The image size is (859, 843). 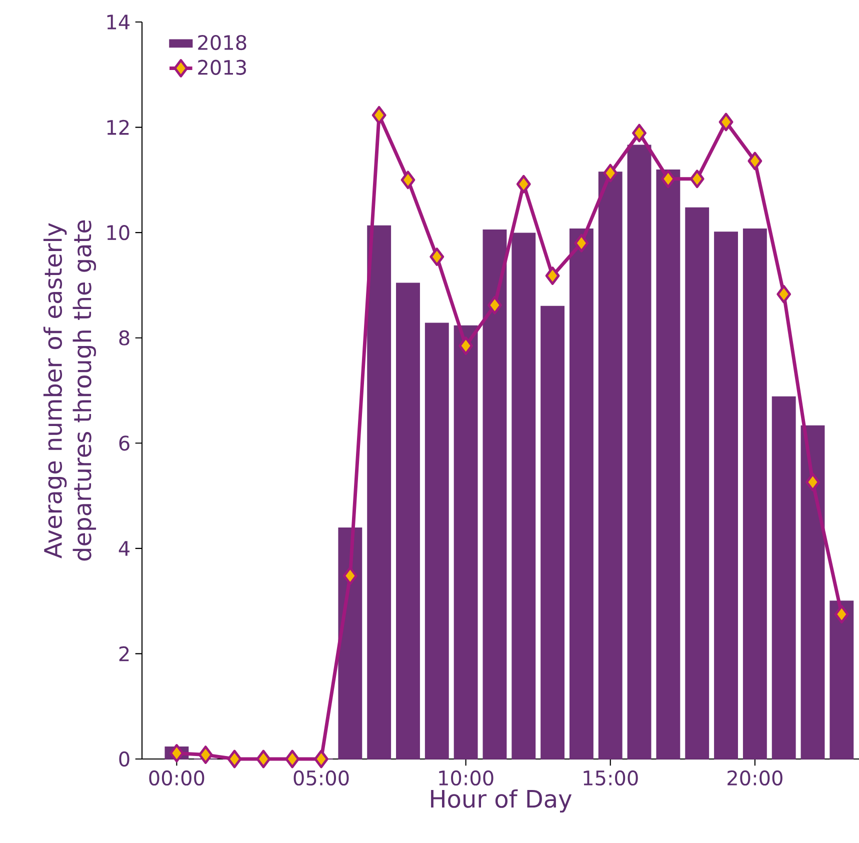 I want to click on y-tick-label: 12, so click(x=118, y=127).